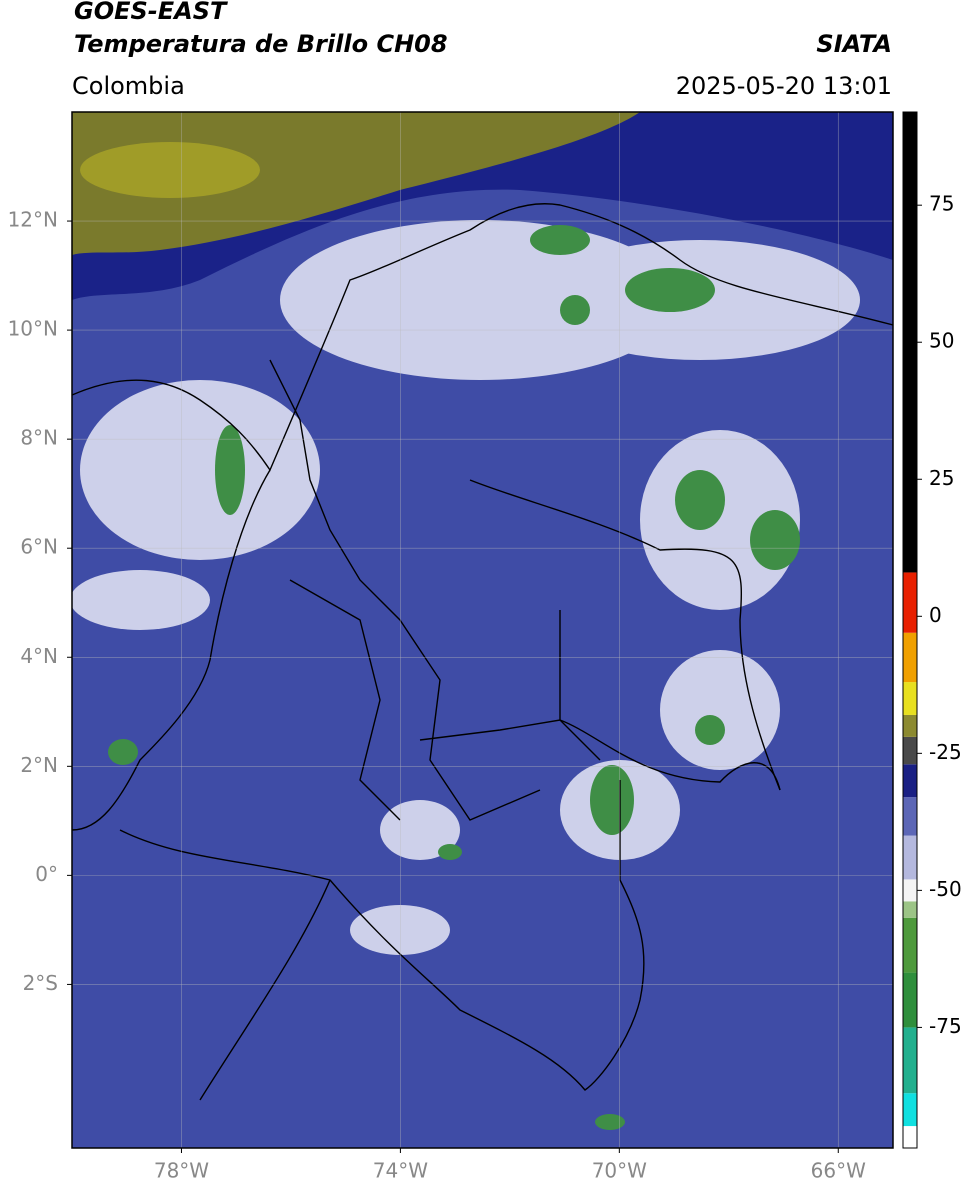 Image resolution: width=966 pixels, height=1194 pixels. What do you see at coordinates (935, 615) in the screenshot?
I see `colorbar-tick-label: 0` at bounding box center [935, 615].